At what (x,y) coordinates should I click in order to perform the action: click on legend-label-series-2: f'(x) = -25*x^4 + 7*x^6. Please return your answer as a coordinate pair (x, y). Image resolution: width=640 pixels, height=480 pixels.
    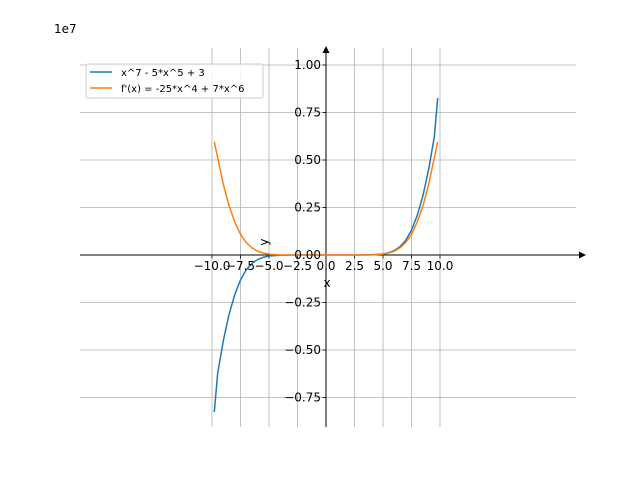
    Looking at the image, I should click on (182, 89).